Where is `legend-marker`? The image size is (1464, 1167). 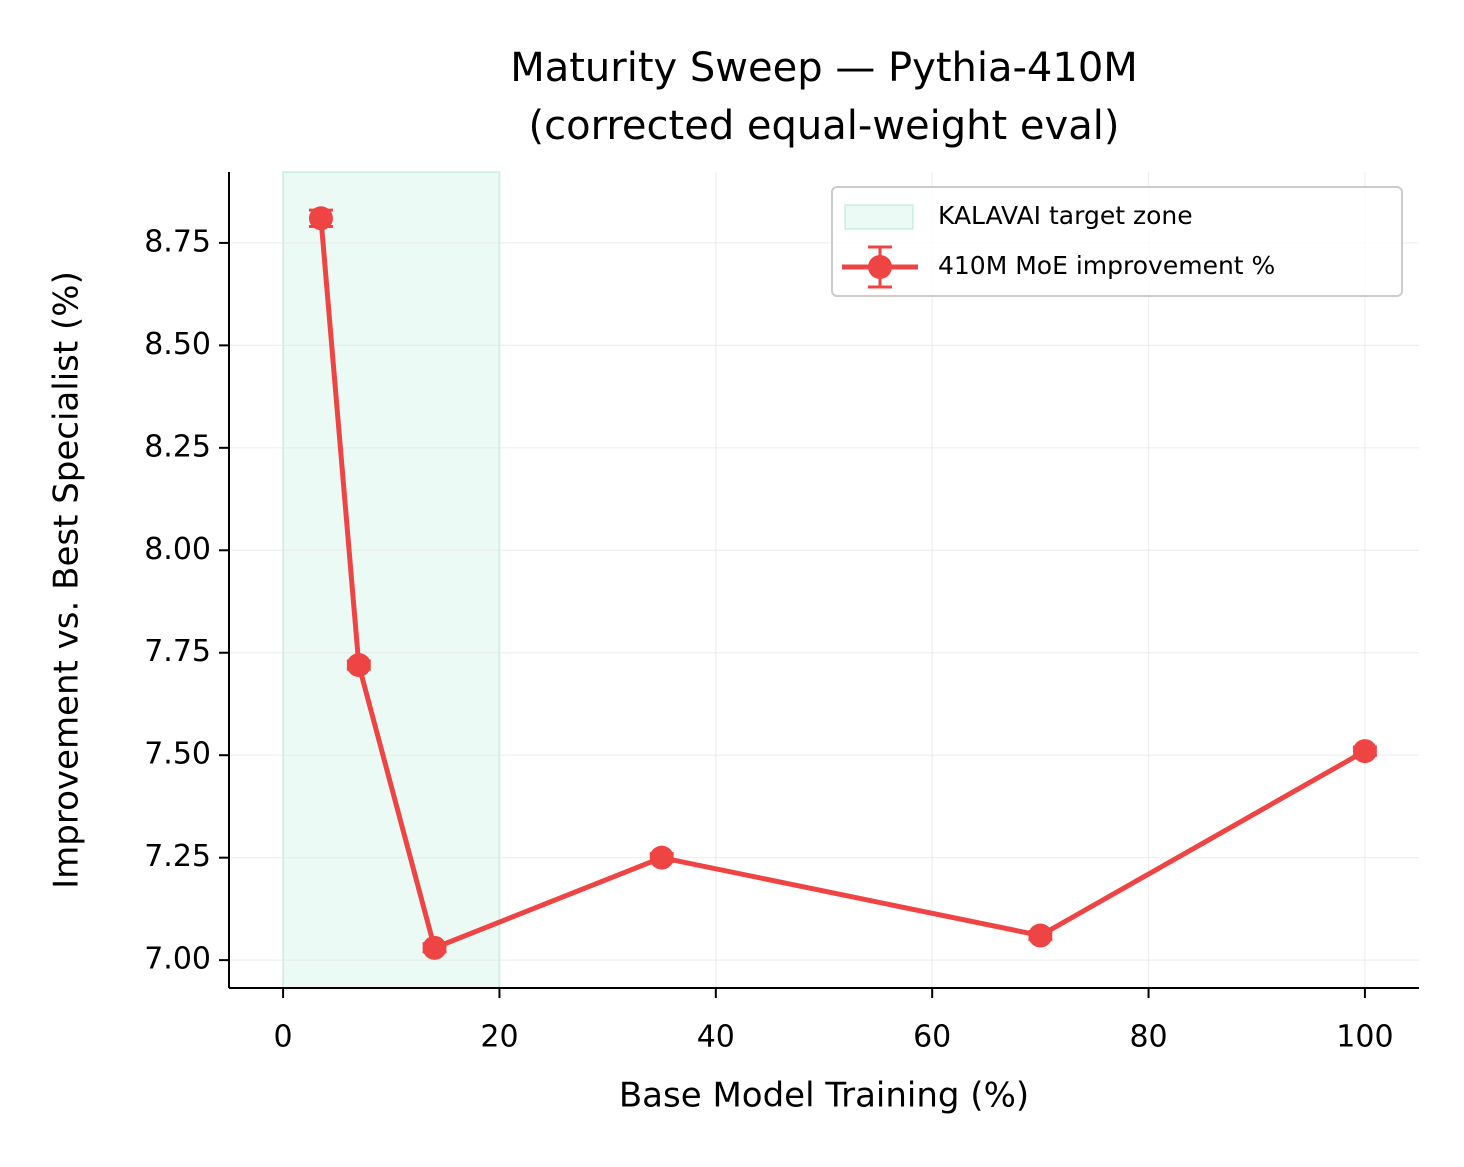
legend-marker is located at coordinates (880, 267).